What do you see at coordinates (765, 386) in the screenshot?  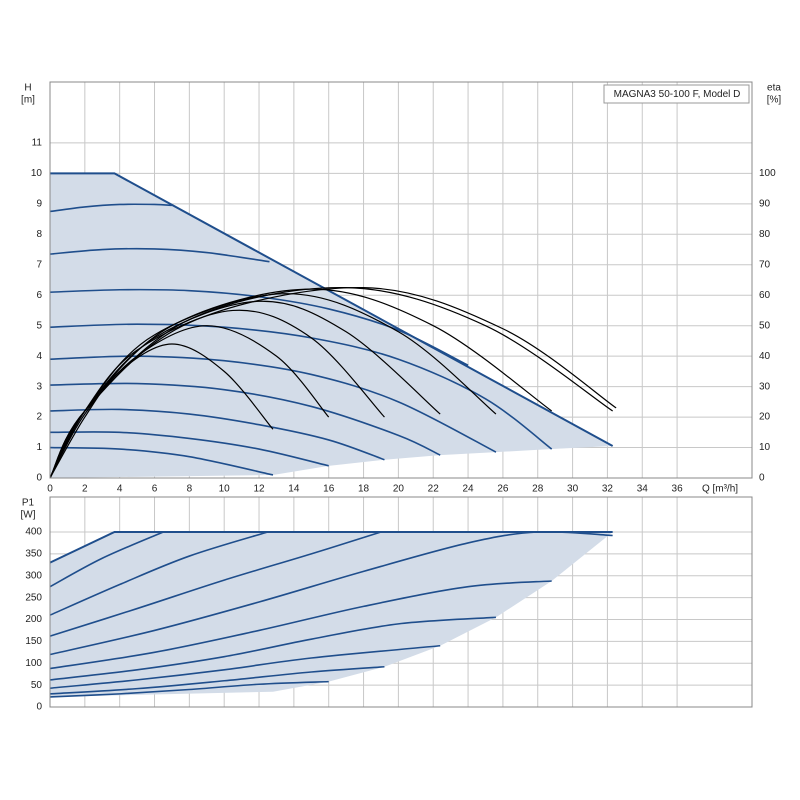 I see `y2-tick-label: 30` at bounding box center [765, 386].